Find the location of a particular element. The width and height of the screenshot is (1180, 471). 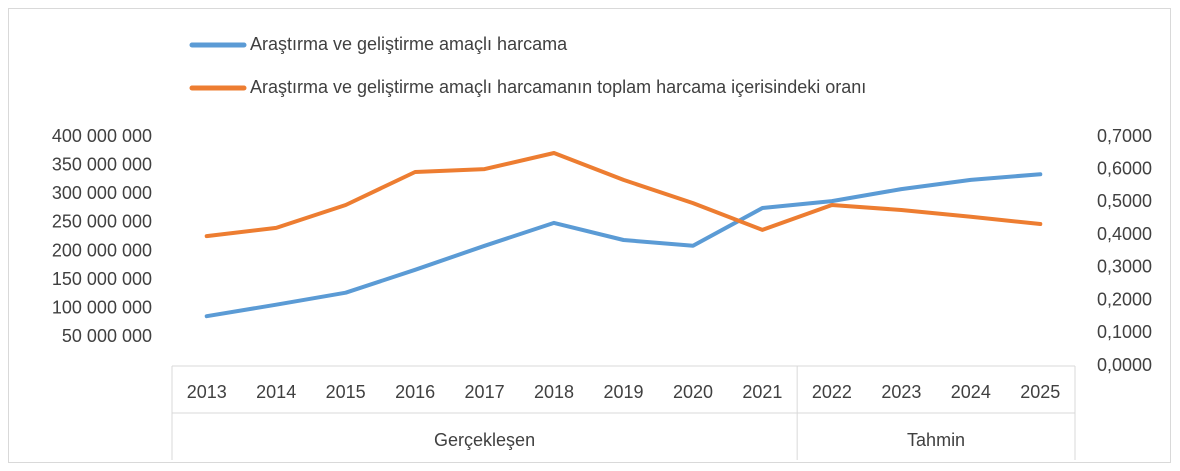

x-tick-label: 2024 is located at coordinates (971, 392).